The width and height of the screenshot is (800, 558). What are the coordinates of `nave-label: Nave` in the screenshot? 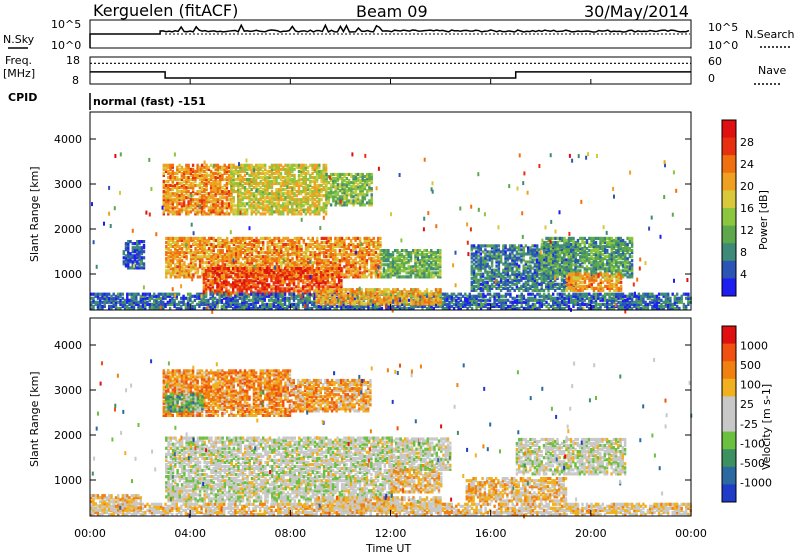 It's located at (772, 70).